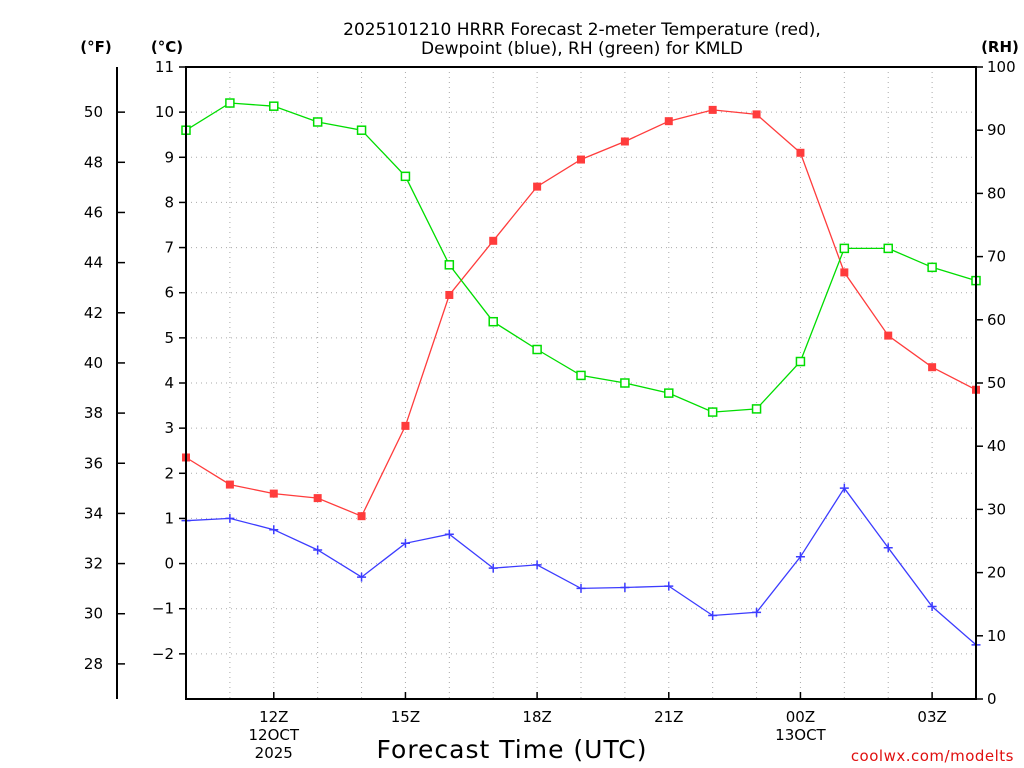  What do you see at coordinates (800, 735) in the screenshot?
I see `x-tick-label: 13OCT` at bounding box center [800, 735].